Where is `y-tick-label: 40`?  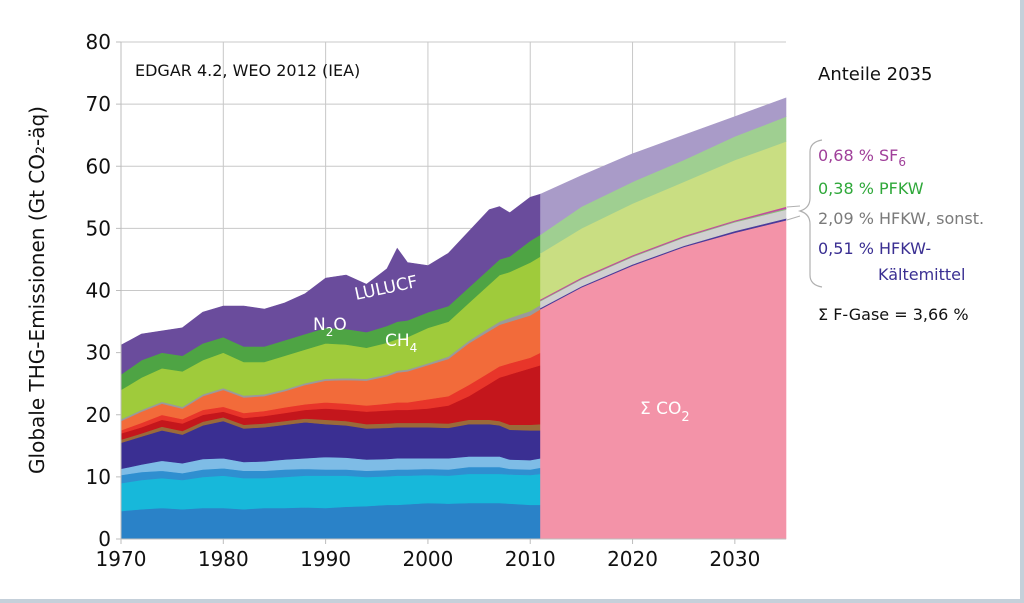 y-tick-label: 40 is located at coordinates (98, 291).